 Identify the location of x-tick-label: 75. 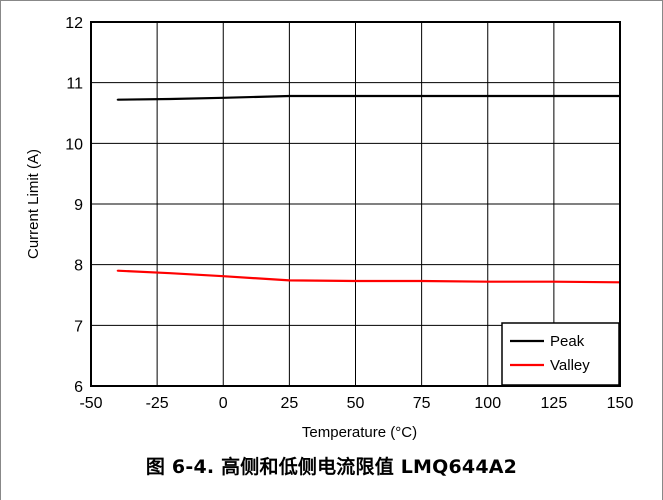
(422, 403).